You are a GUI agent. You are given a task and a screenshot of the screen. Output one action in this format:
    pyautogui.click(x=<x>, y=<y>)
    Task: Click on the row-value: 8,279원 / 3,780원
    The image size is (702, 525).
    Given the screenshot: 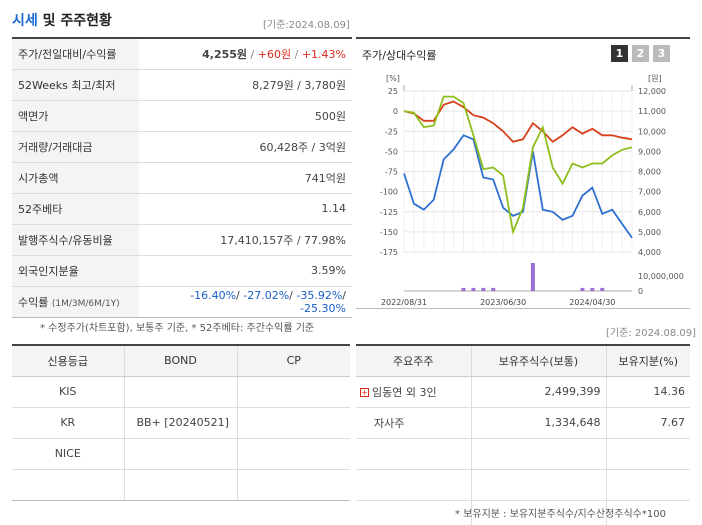 What is the action you would take?
    pyautogui.click(x=245, y=84)
    